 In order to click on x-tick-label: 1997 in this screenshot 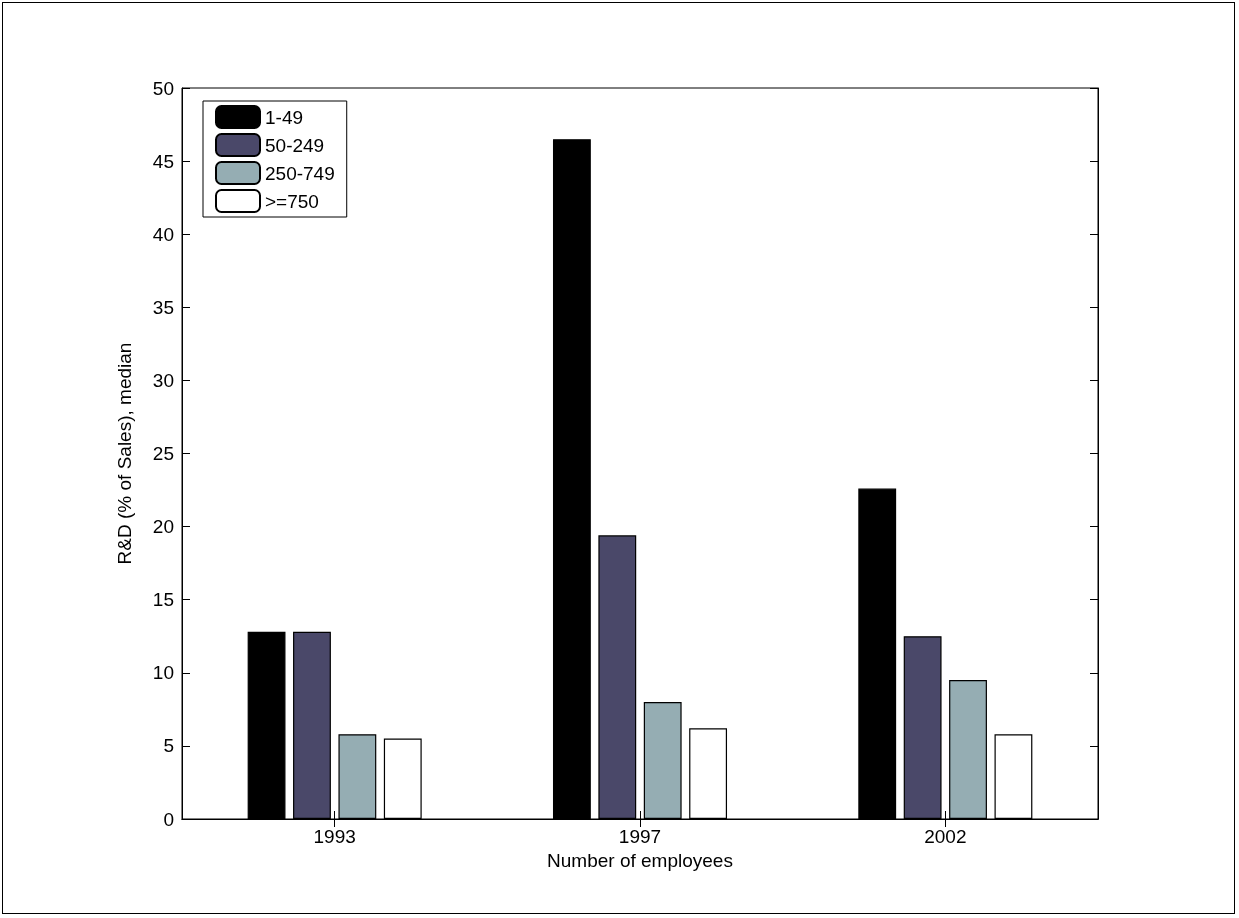, I will do `click(640, 836)`.